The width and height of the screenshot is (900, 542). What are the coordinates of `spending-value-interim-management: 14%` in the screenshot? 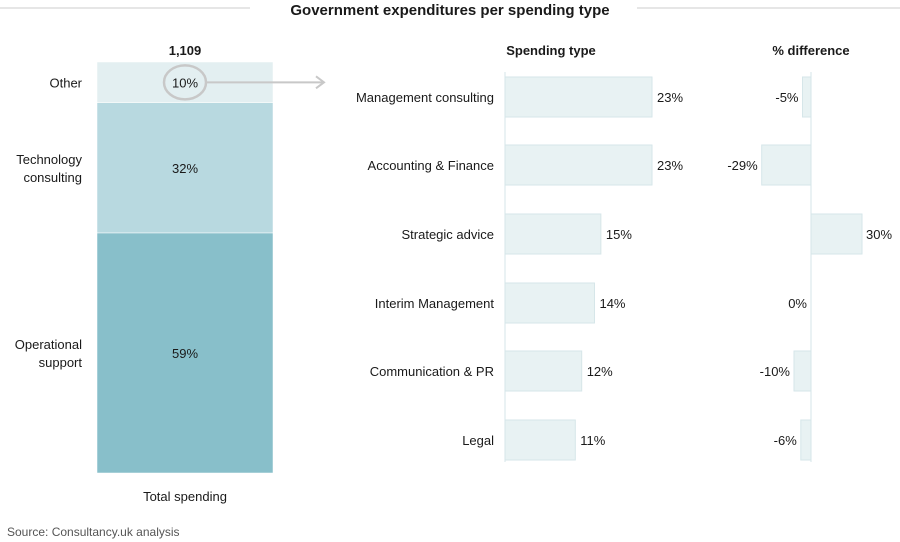 It's located at (612, 303).